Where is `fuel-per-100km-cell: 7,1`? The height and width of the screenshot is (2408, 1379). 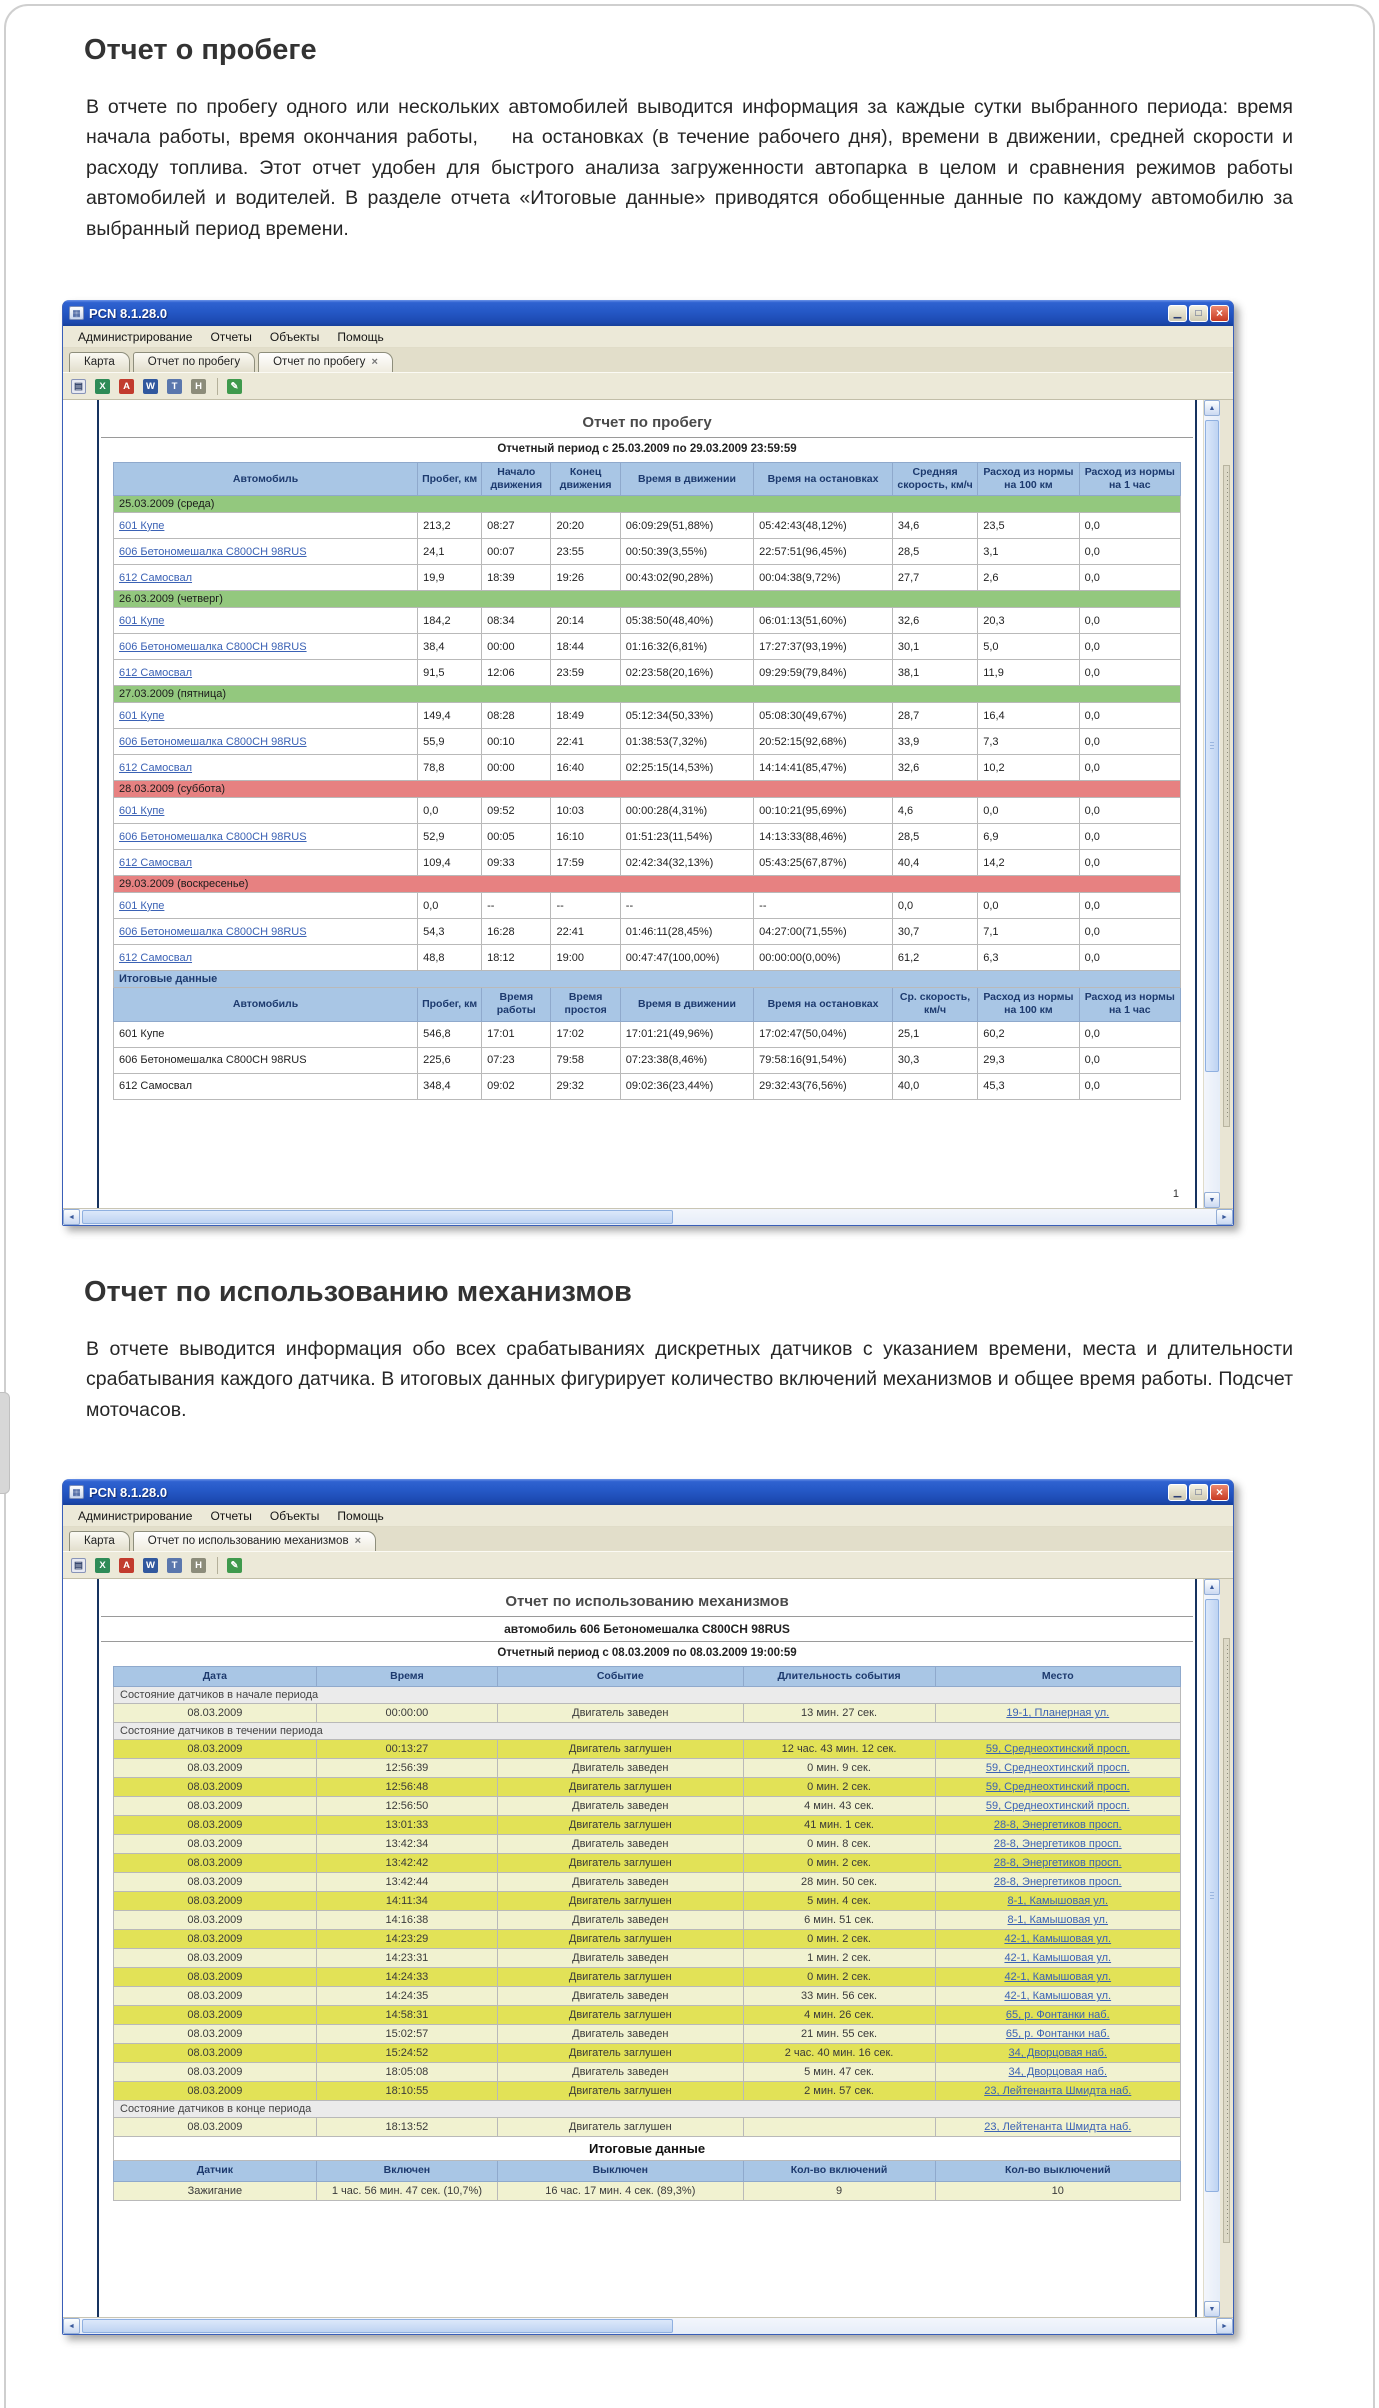 fuel-per-100km-cell: 7,1 is located at coordinates (1028, 932).